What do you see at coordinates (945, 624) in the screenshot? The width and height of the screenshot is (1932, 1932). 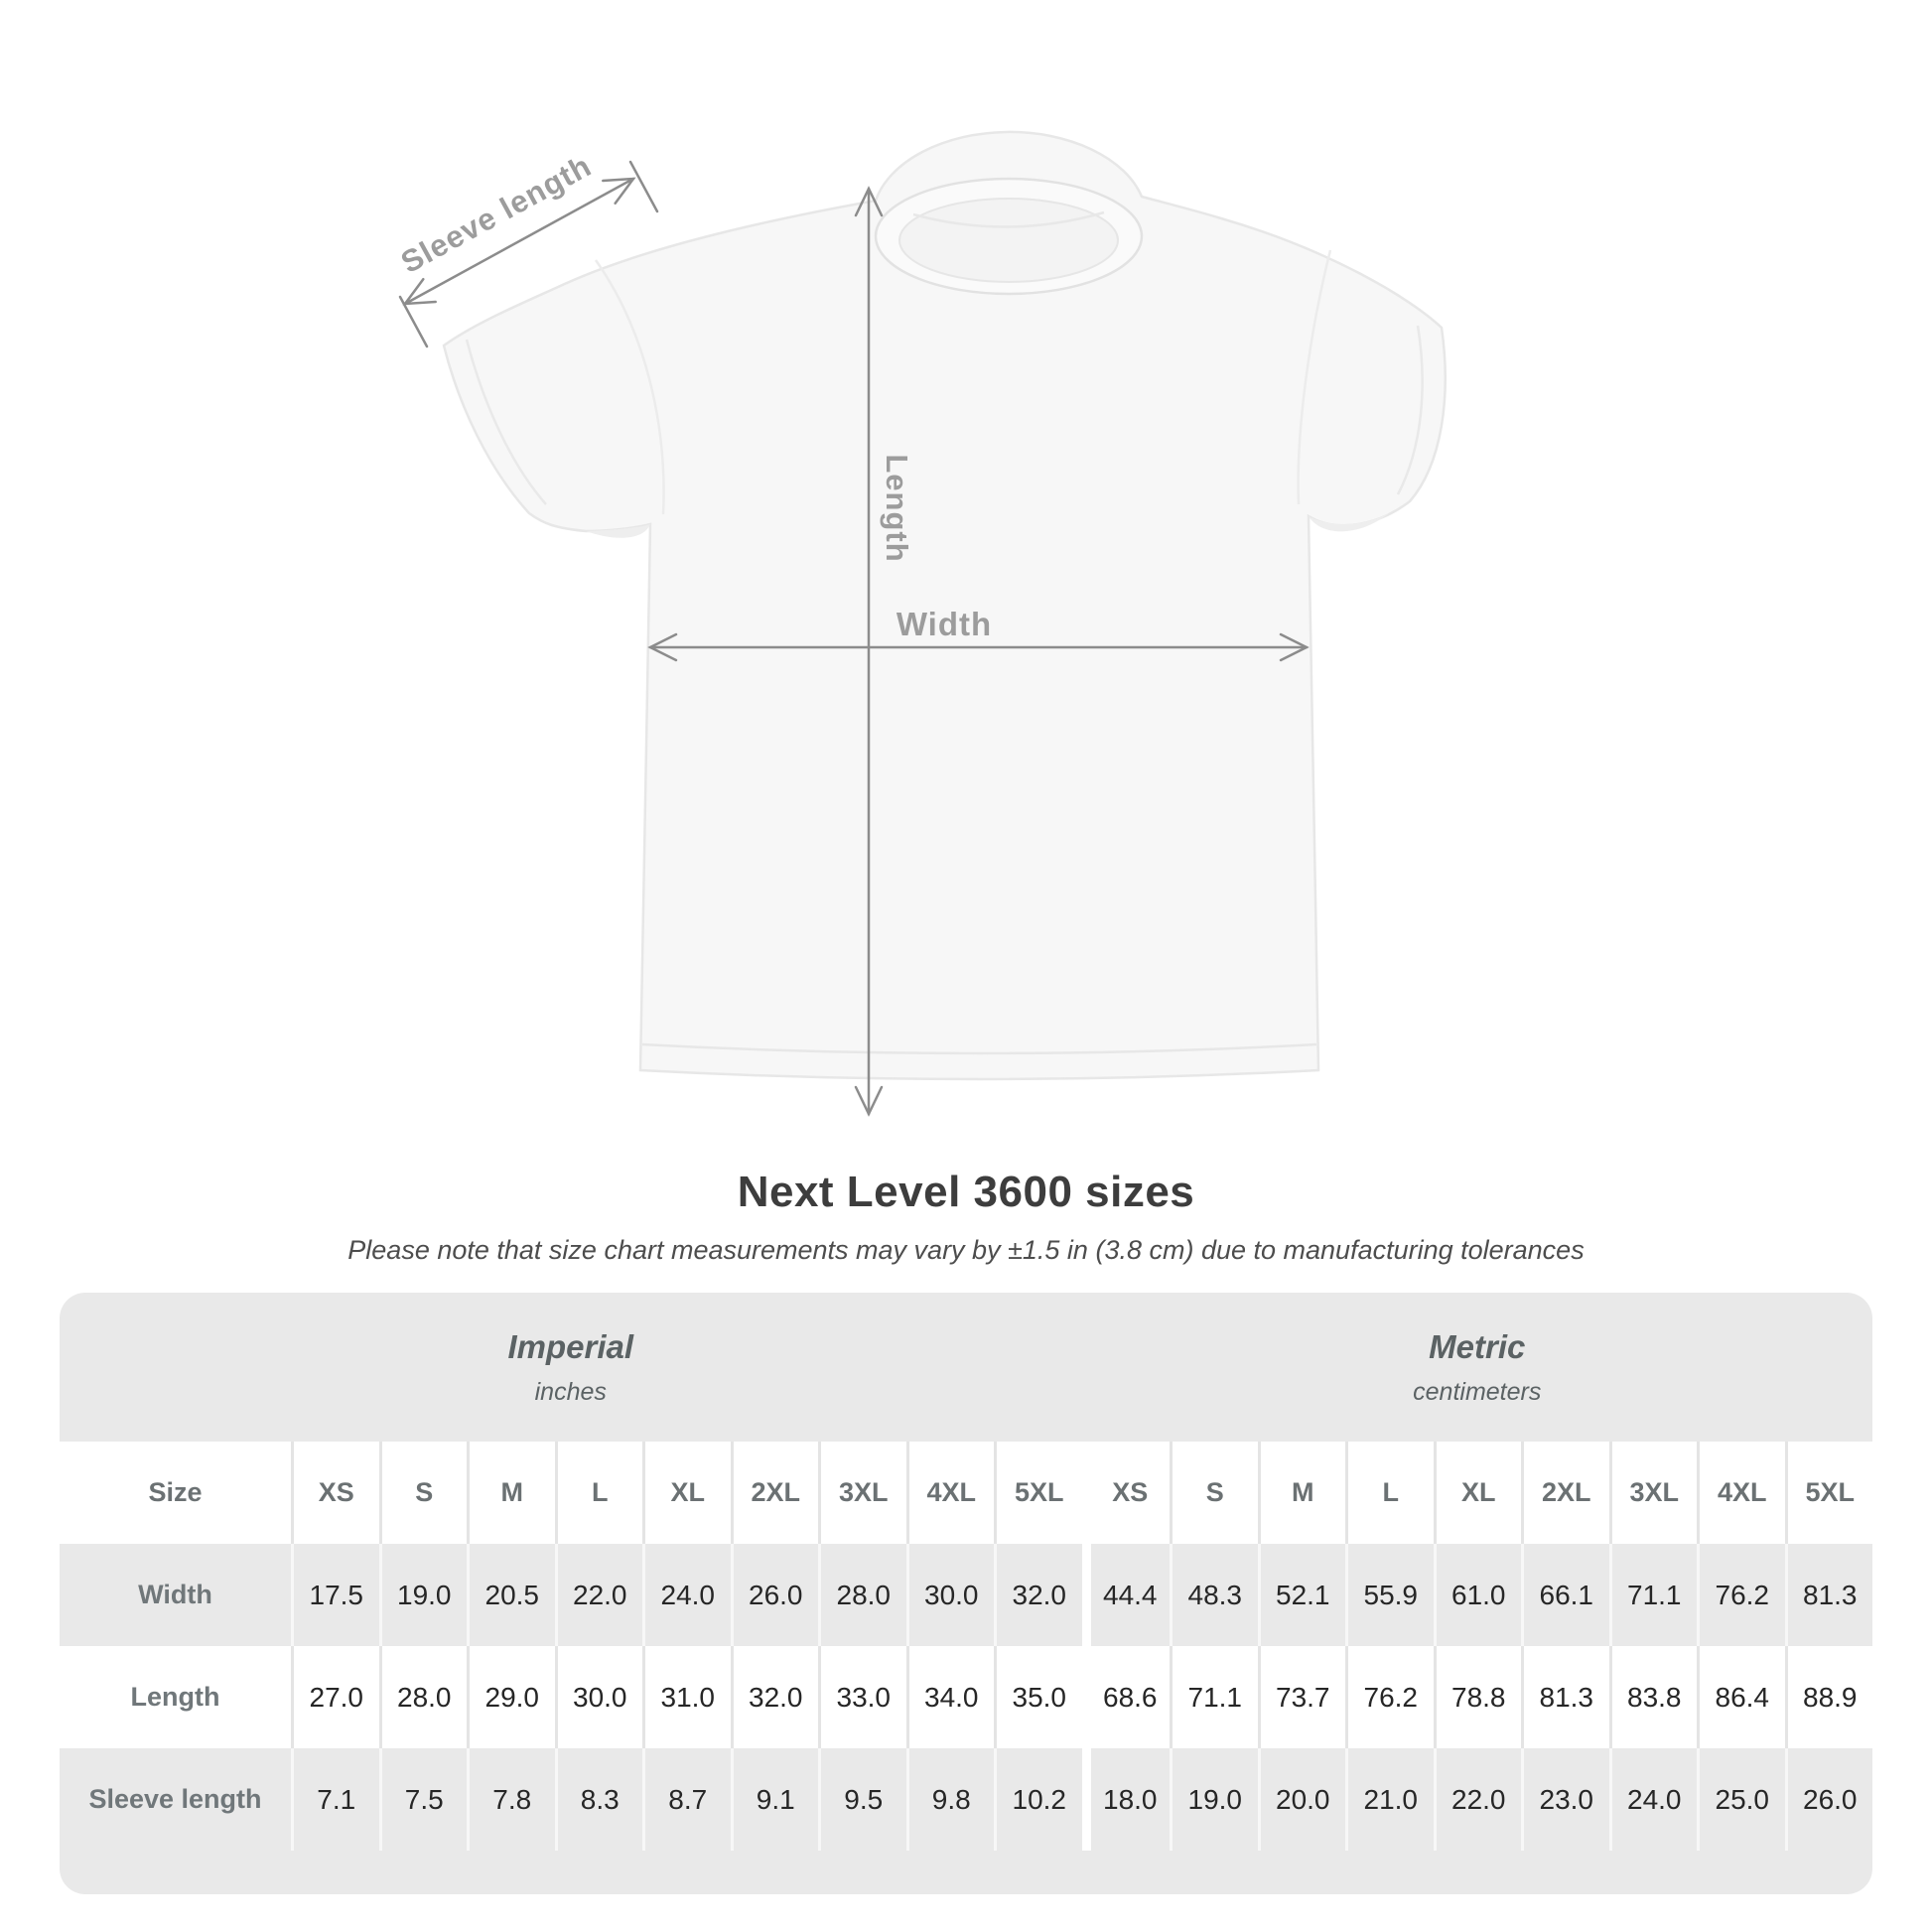 I see `width-dimension-label: Width` at bounding box center [945, 624].